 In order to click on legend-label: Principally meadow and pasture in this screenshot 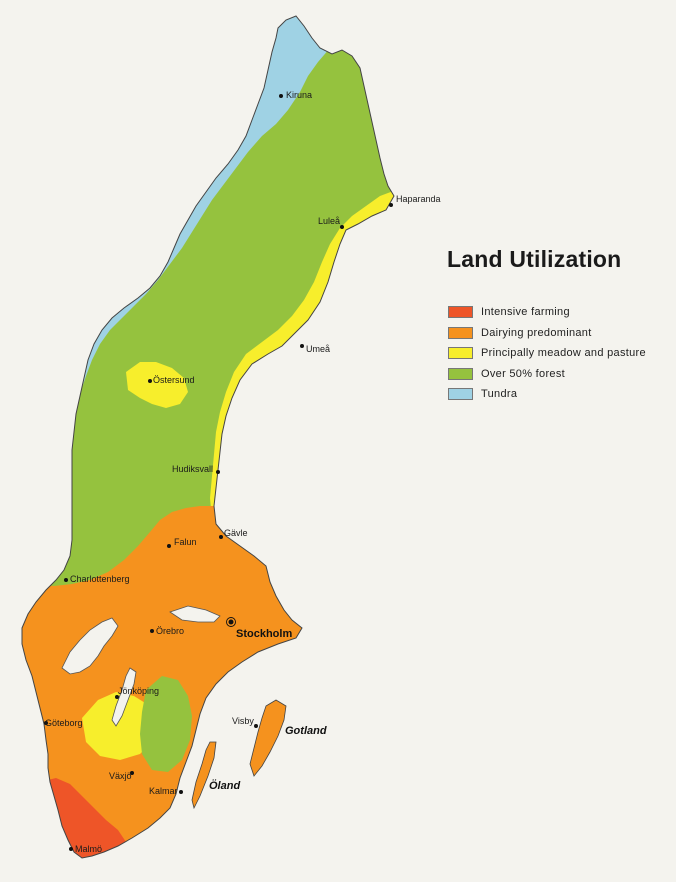, I will do `click(563, 353)`.